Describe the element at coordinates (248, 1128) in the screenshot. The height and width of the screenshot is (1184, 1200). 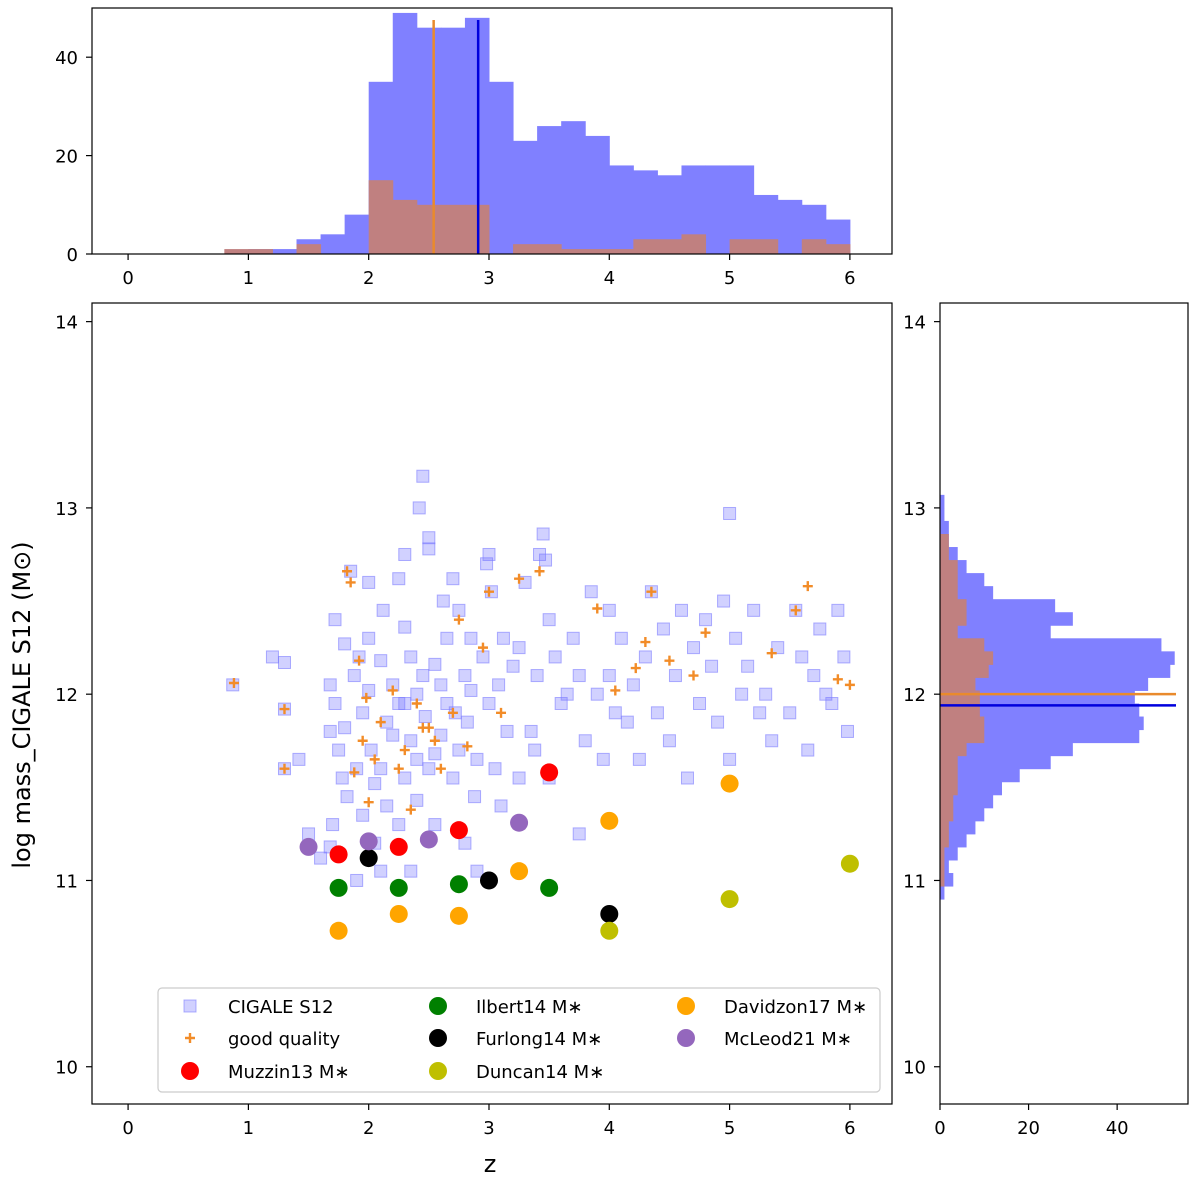
I see `x-tick-label: 1` at that location.